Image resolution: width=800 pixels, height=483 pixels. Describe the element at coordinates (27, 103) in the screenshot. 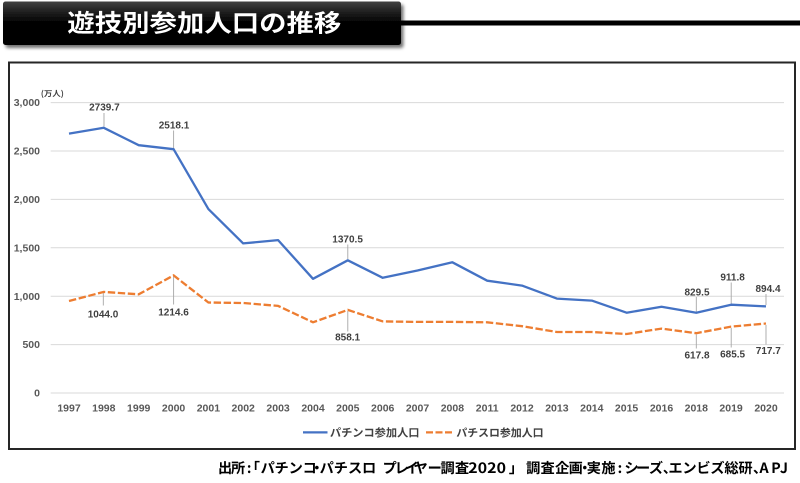

I see `svg-text: 3,000` at that location.